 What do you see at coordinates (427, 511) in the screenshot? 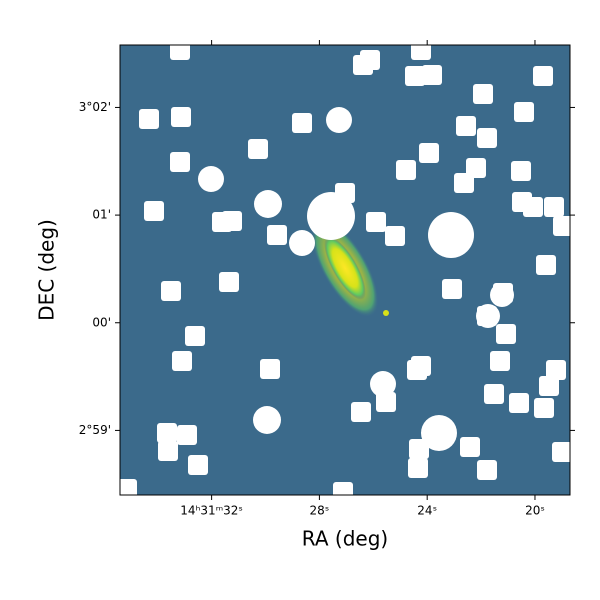
I see `x-tick-label: 24ˢ` at bounding box center [427, 511].